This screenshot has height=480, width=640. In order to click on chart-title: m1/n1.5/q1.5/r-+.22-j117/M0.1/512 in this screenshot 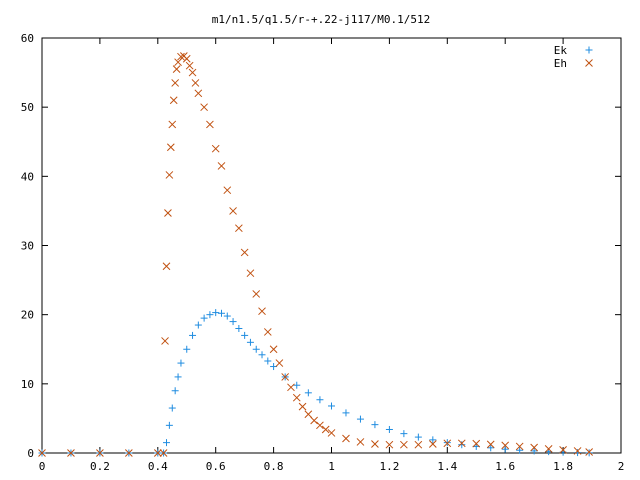, I will do `click(321, 19)`.